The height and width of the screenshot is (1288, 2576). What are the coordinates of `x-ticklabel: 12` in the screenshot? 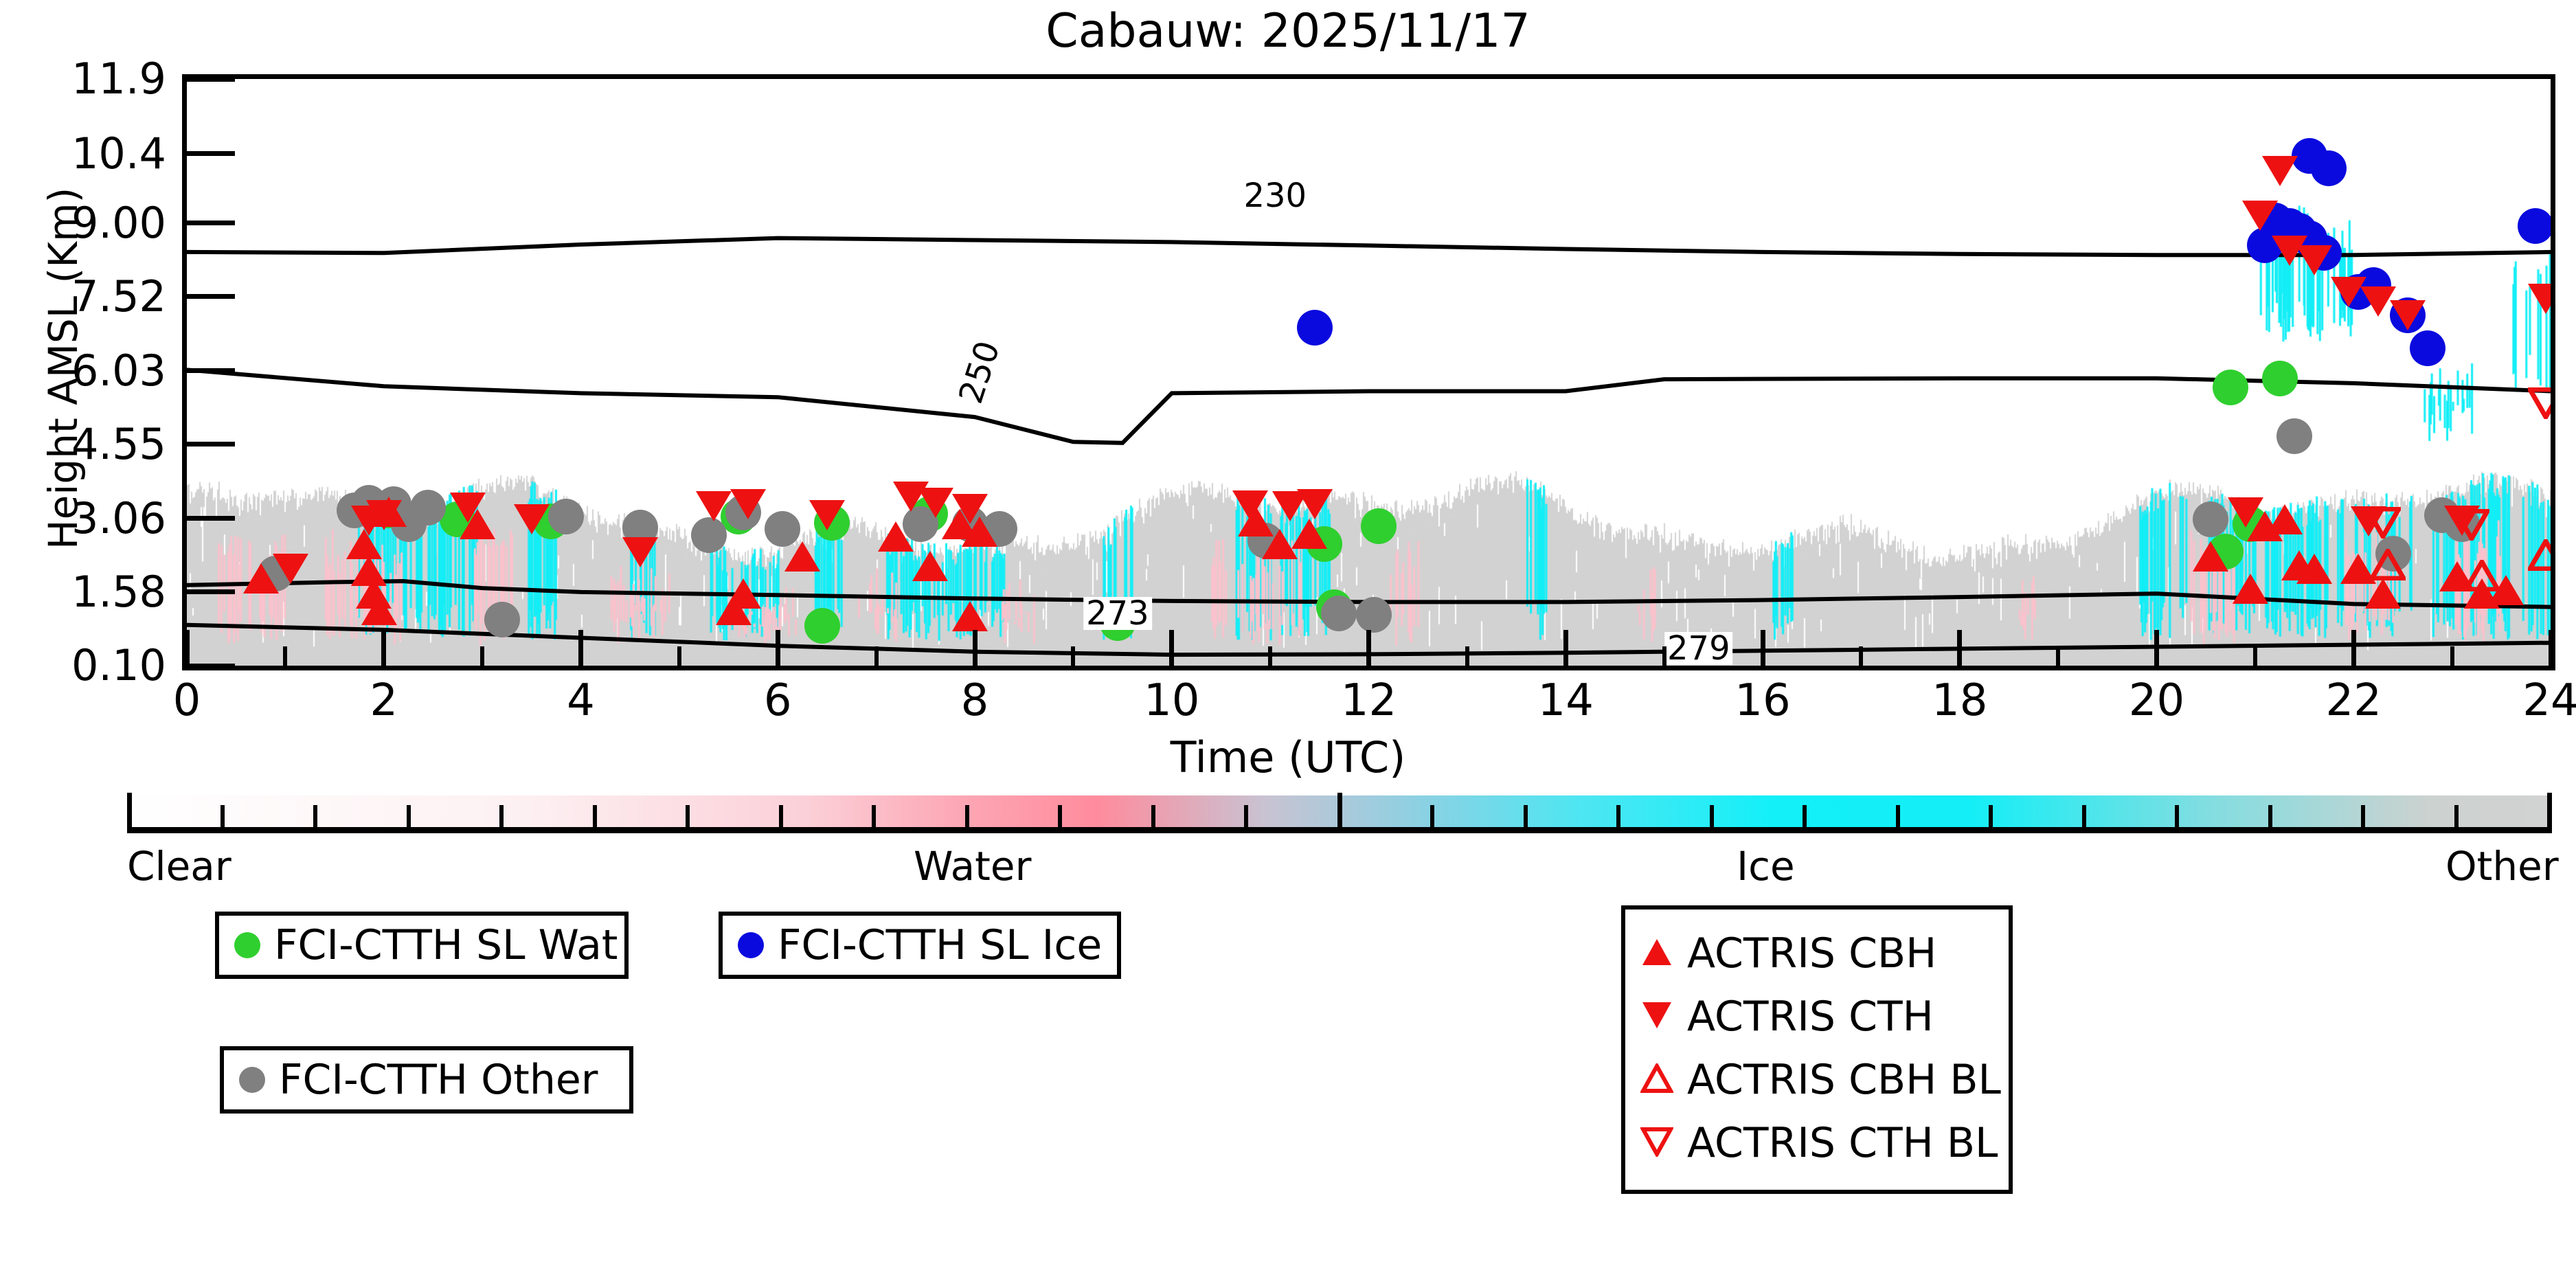 It's located at (1368, 700).